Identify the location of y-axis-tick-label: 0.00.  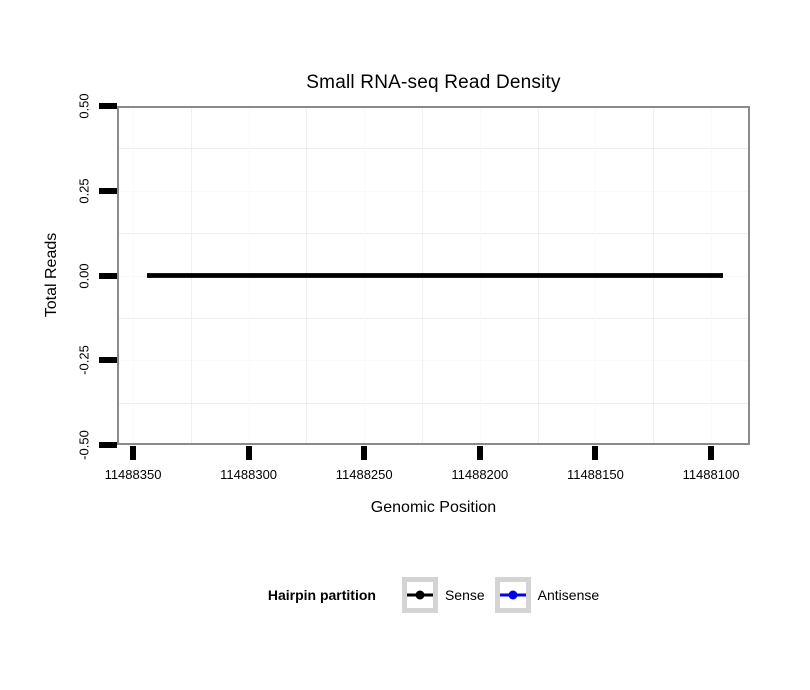
(84, 275).